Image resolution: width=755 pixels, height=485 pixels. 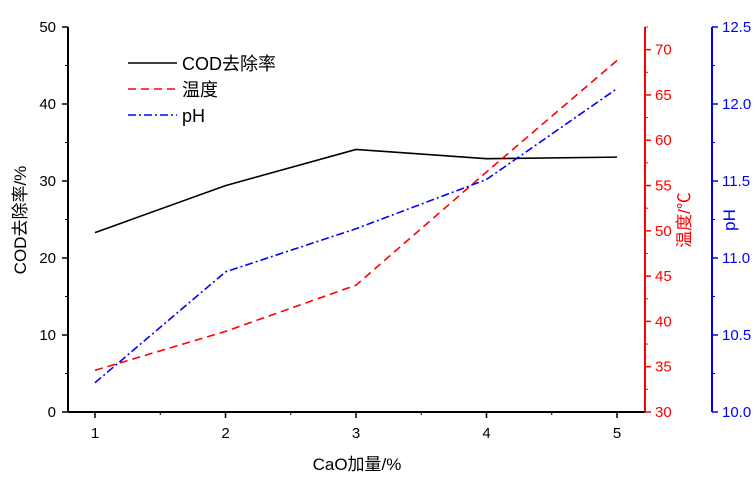 What do you see at coordinates (729, 220) in the screenshot?
I see `ph-axis-label: pH` at bounding box center [729, 220].